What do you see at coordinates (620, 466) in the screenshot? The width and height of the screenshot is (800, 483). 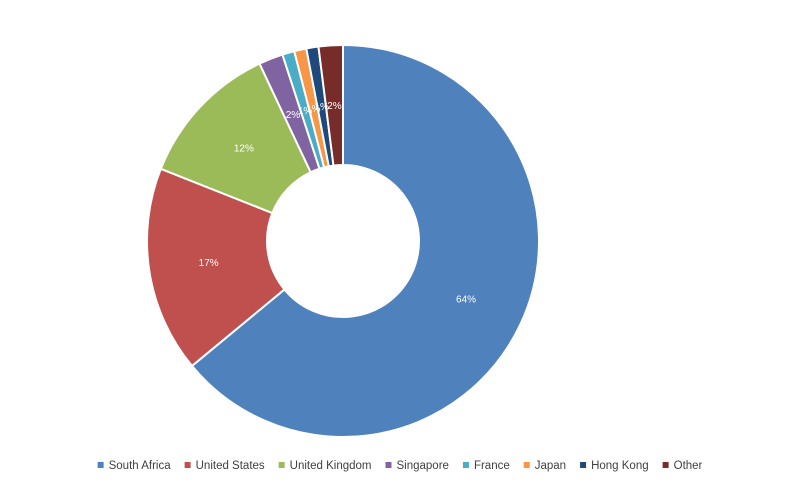 I see `legend-label-hong-kong: Hong Kong` at bounding box center [620, 466].